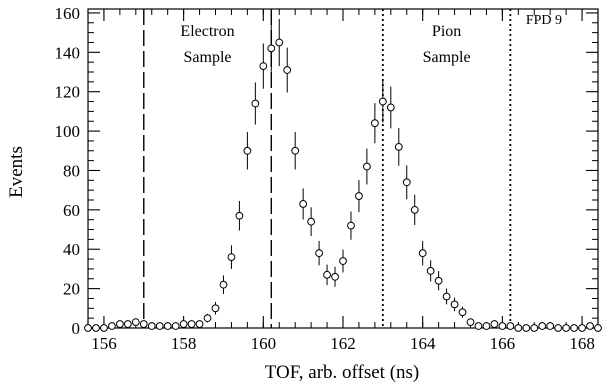 This screenshot has height=385, width=607. I want to click on region-label: Sample, so click(447, 57).